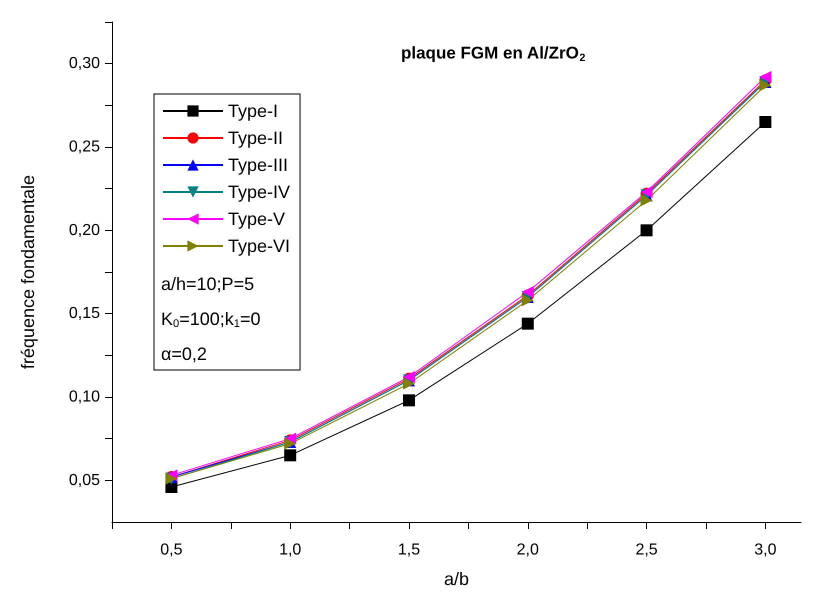  What do you see at coordinates (171, 550) in the screenshot?
I see `x-tick-label: 0,5` at bounding box center [171, 550].